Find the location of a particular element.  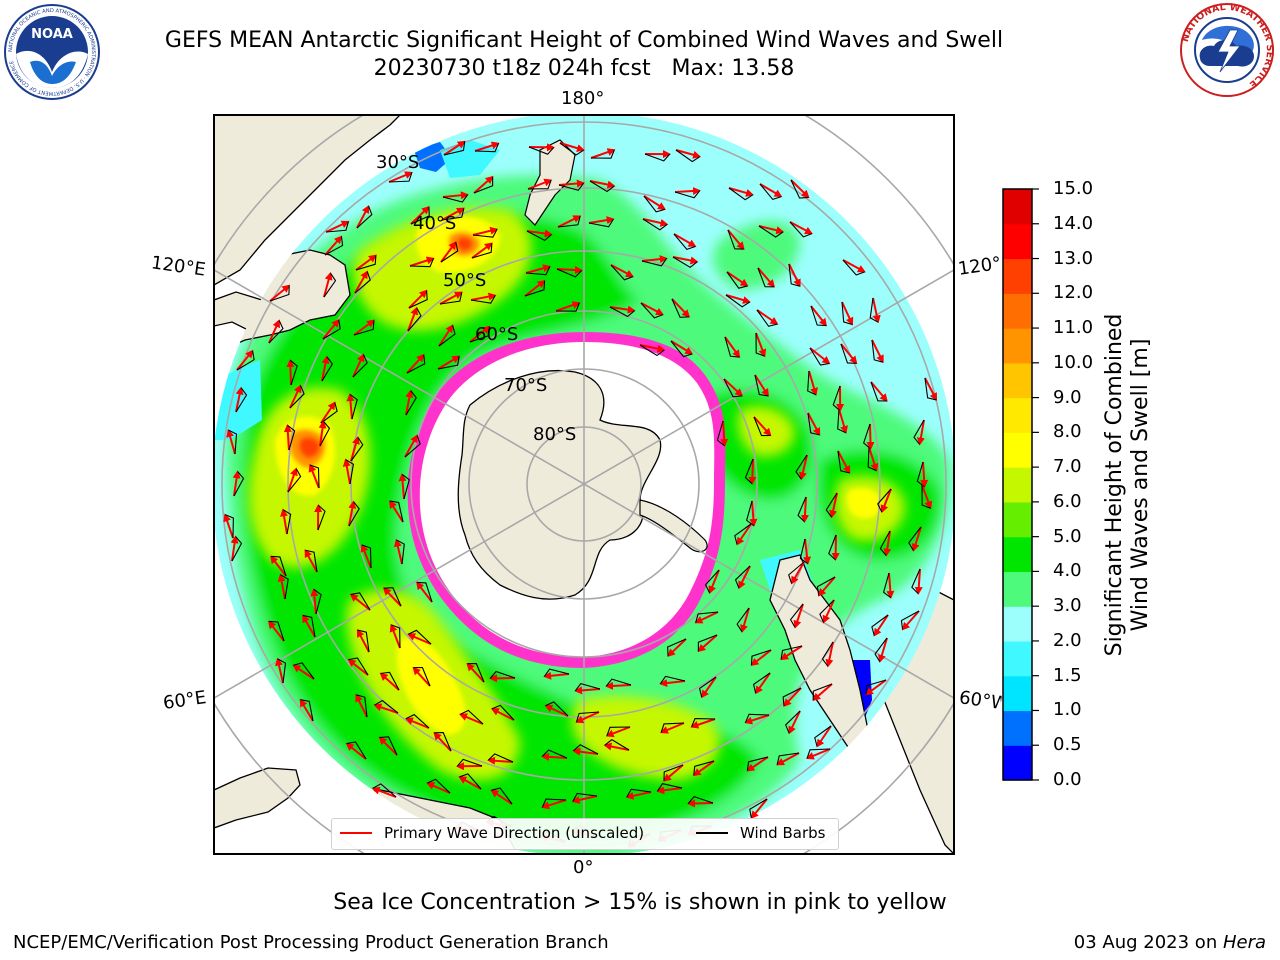

colorbar-label-line2: Wind Waves and Swell [m] is located at coordinates (1140, 485).